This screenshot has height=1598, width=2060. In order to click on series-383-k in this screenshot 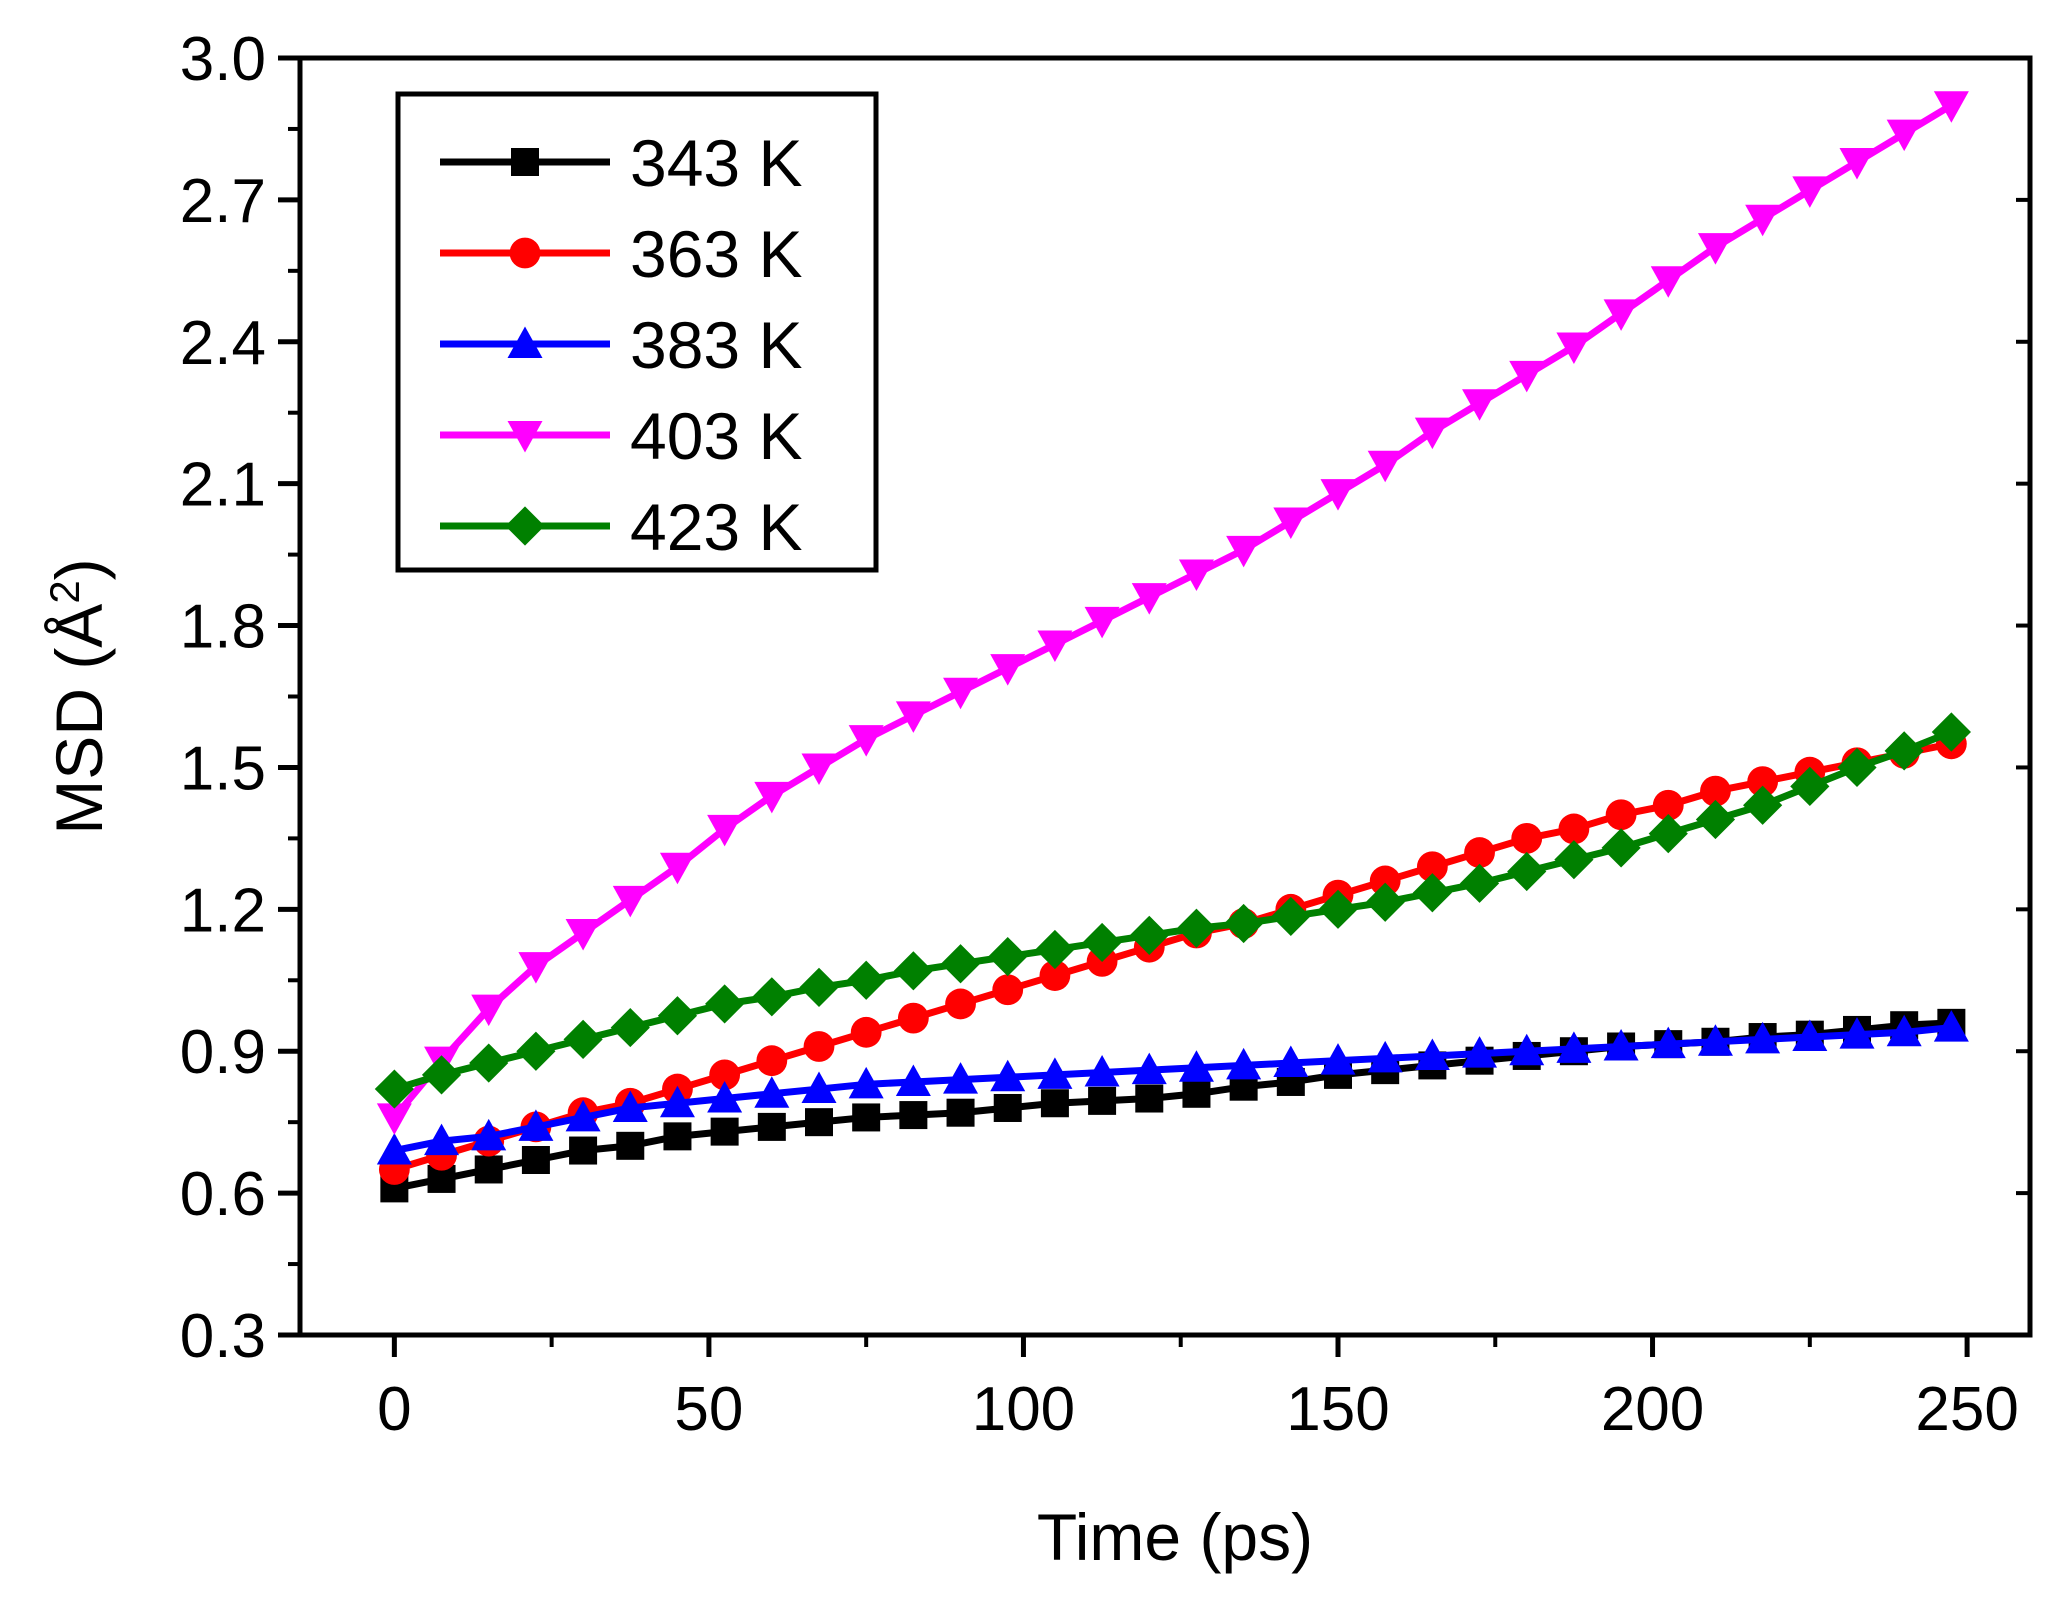, I will do `click(1172, 1087)`.